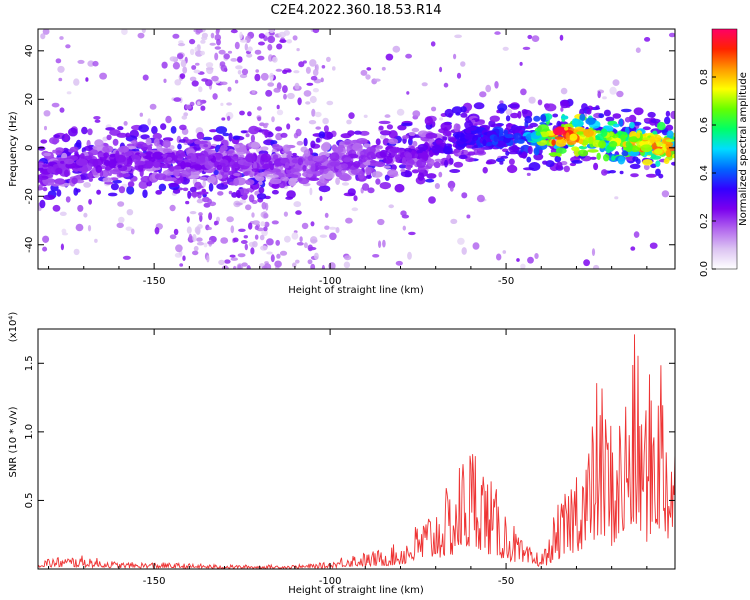 The image size is (750, 600). What do you see at coordinates (13, 327) in the screenshot?
I see `snr-scale-note: (x10⁴)` at bounding box center [13, 327].